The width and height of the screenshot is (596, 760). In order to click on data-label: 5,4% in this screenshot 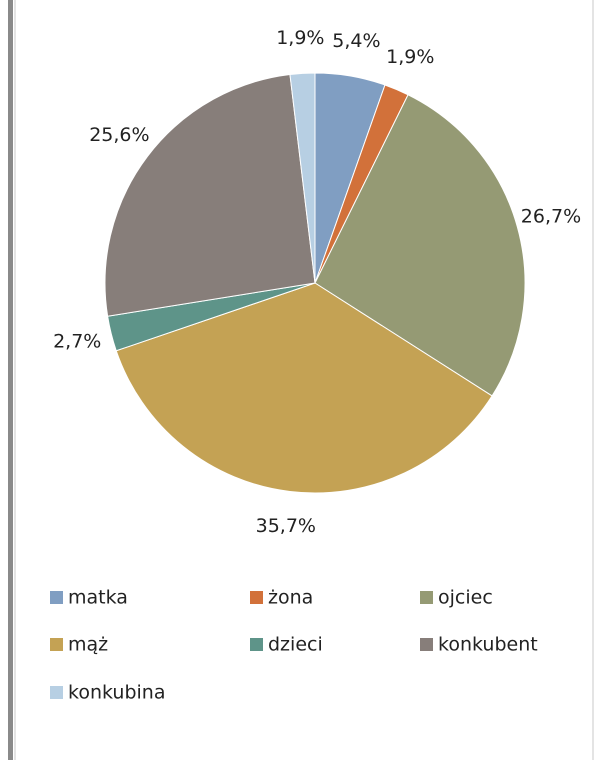, I will do `click(356, 41)`.